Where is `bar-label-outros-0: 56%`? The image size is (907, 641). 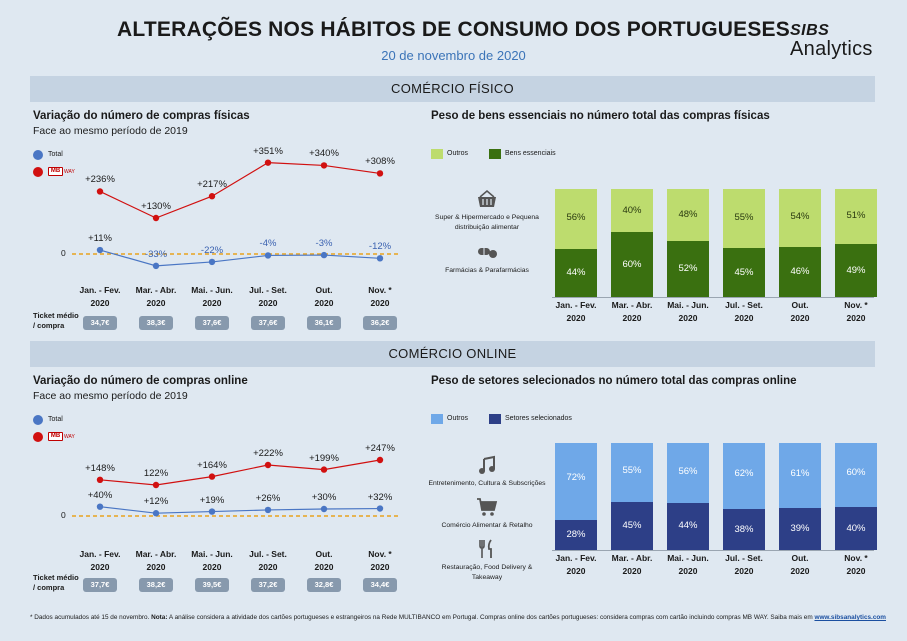 bar-label-outros-0: 56% is located at coordinates (576, 217).